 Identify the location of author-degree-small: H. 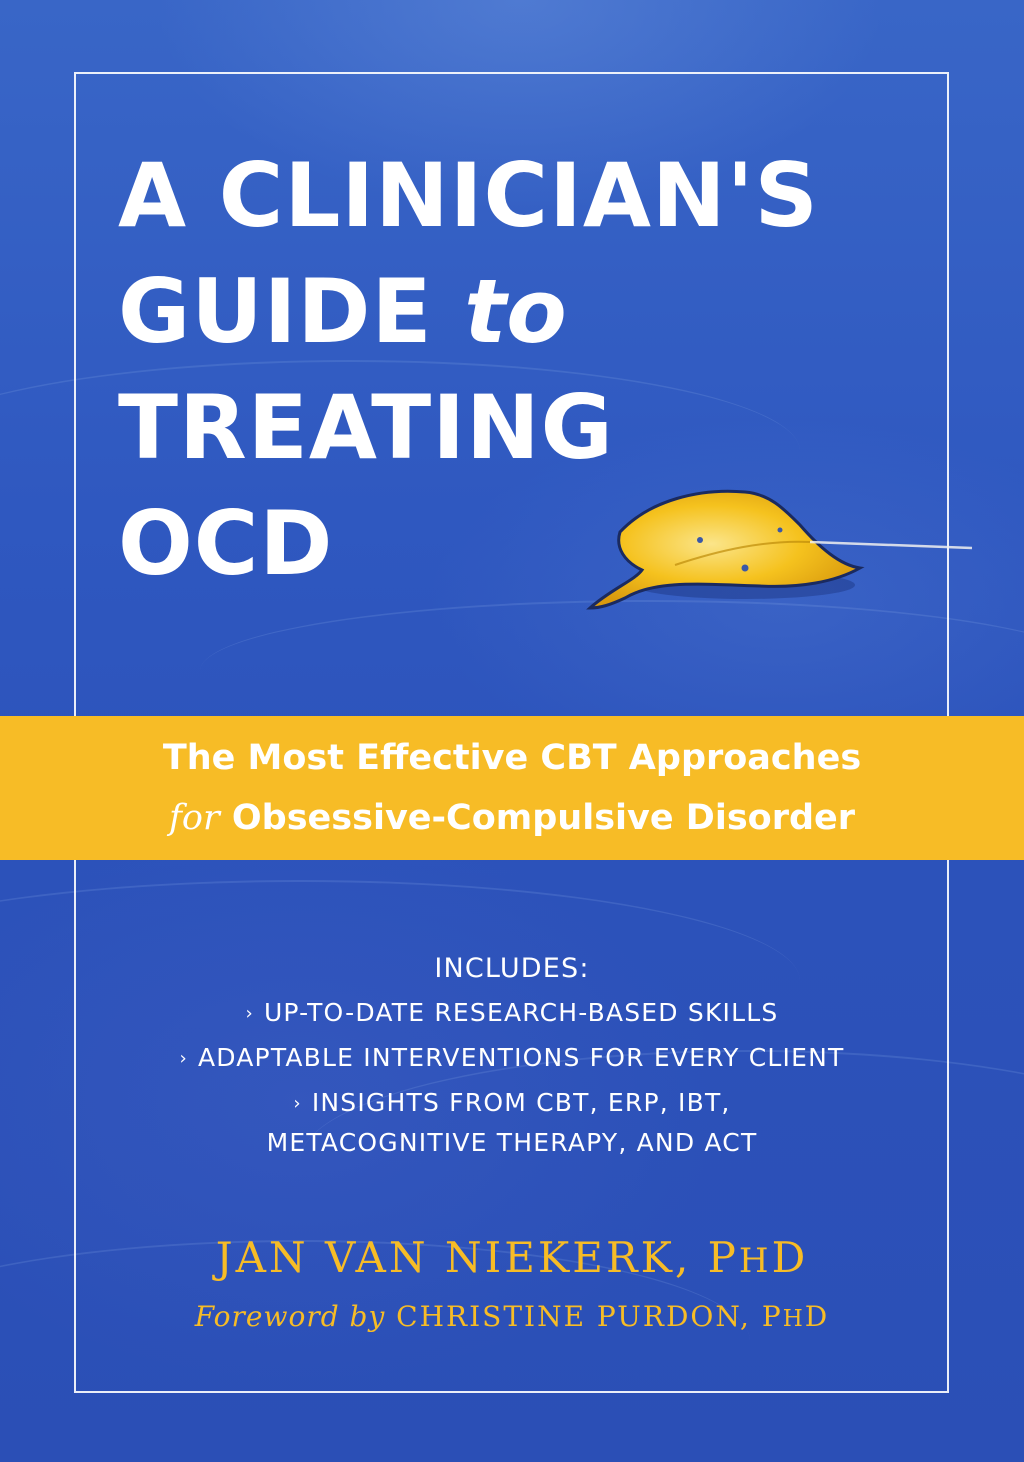
(755, 1261).